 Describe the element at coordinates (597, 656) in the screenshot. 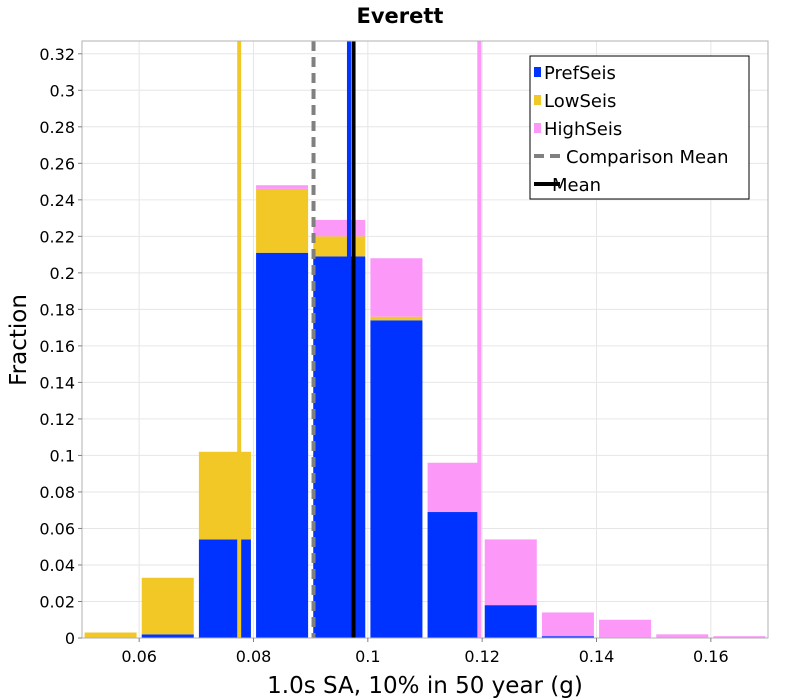

I see `x-tick-label-4: 0.14` at that location.